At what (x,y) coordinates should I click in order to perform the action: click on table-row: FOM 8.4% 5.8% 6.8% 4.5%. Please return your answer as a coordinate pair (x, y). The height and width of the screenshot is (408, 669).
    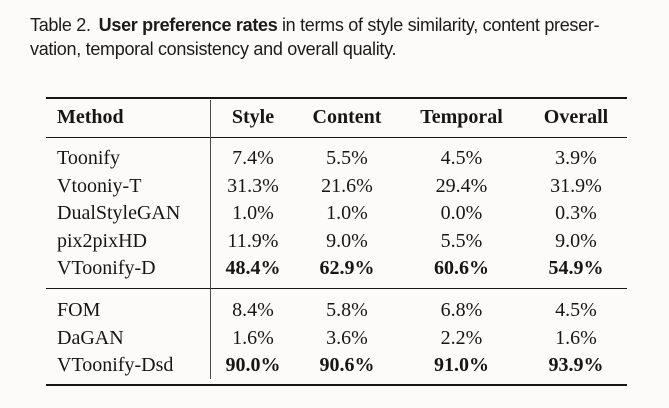
    Looking at the image, I should click on (336, 311).